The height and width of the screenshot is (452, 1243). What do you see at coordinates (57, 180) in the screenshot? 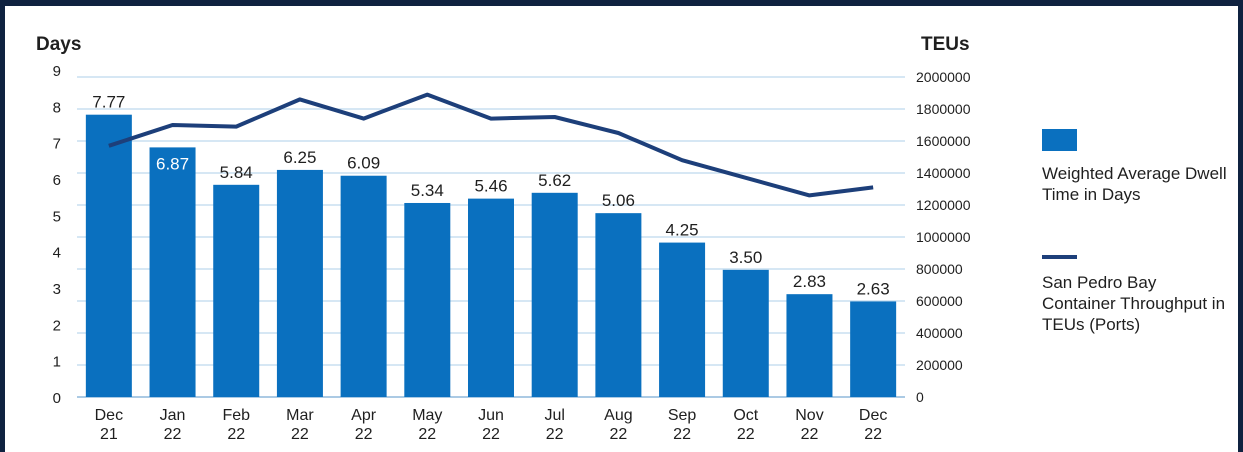
I see `left-tick-label: 6` at bounding box center [57, 180].